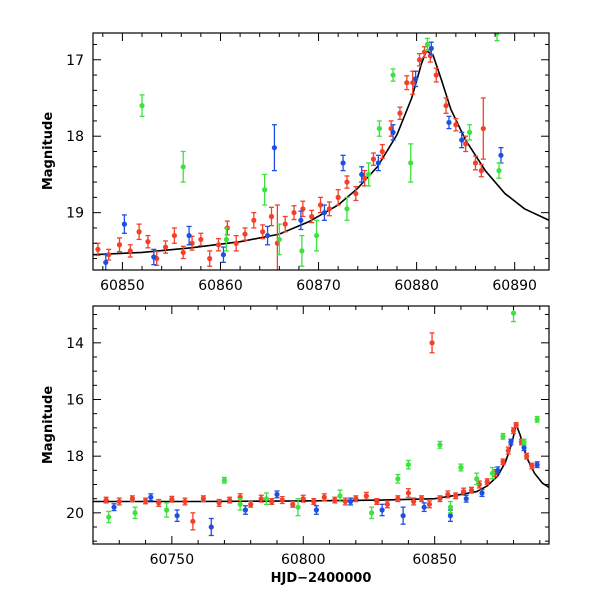  I want to click on top-x-tick-label-4: 60890, so click(514, 286).